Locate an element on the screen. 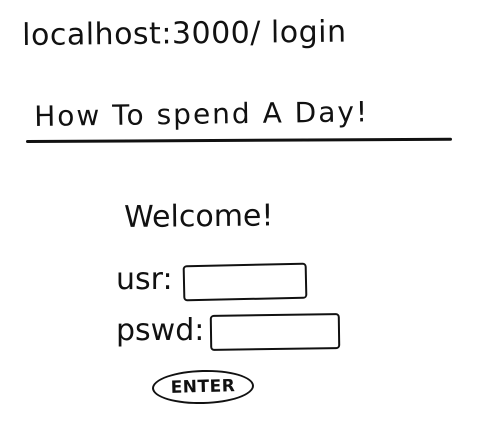 This screenshot has height=436, width=480. username-row: usr: is located at coordinates (211, 280).